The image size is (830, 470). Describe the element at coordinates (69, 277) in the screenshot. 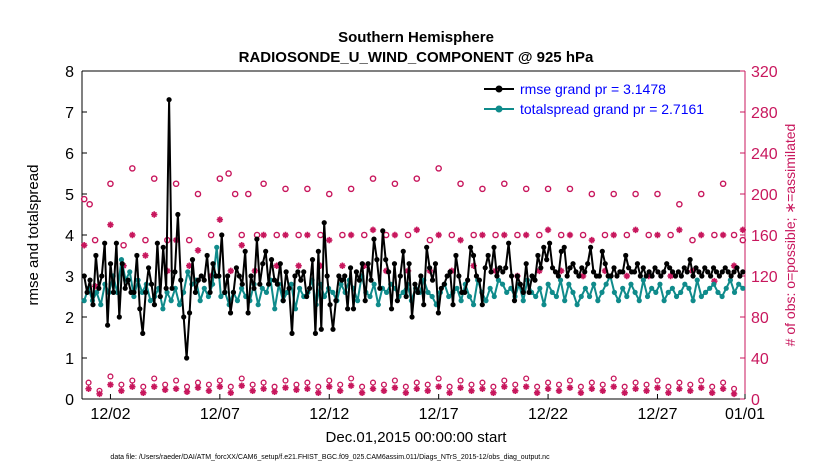

I see `y-tick-label-left: 3` at that location.